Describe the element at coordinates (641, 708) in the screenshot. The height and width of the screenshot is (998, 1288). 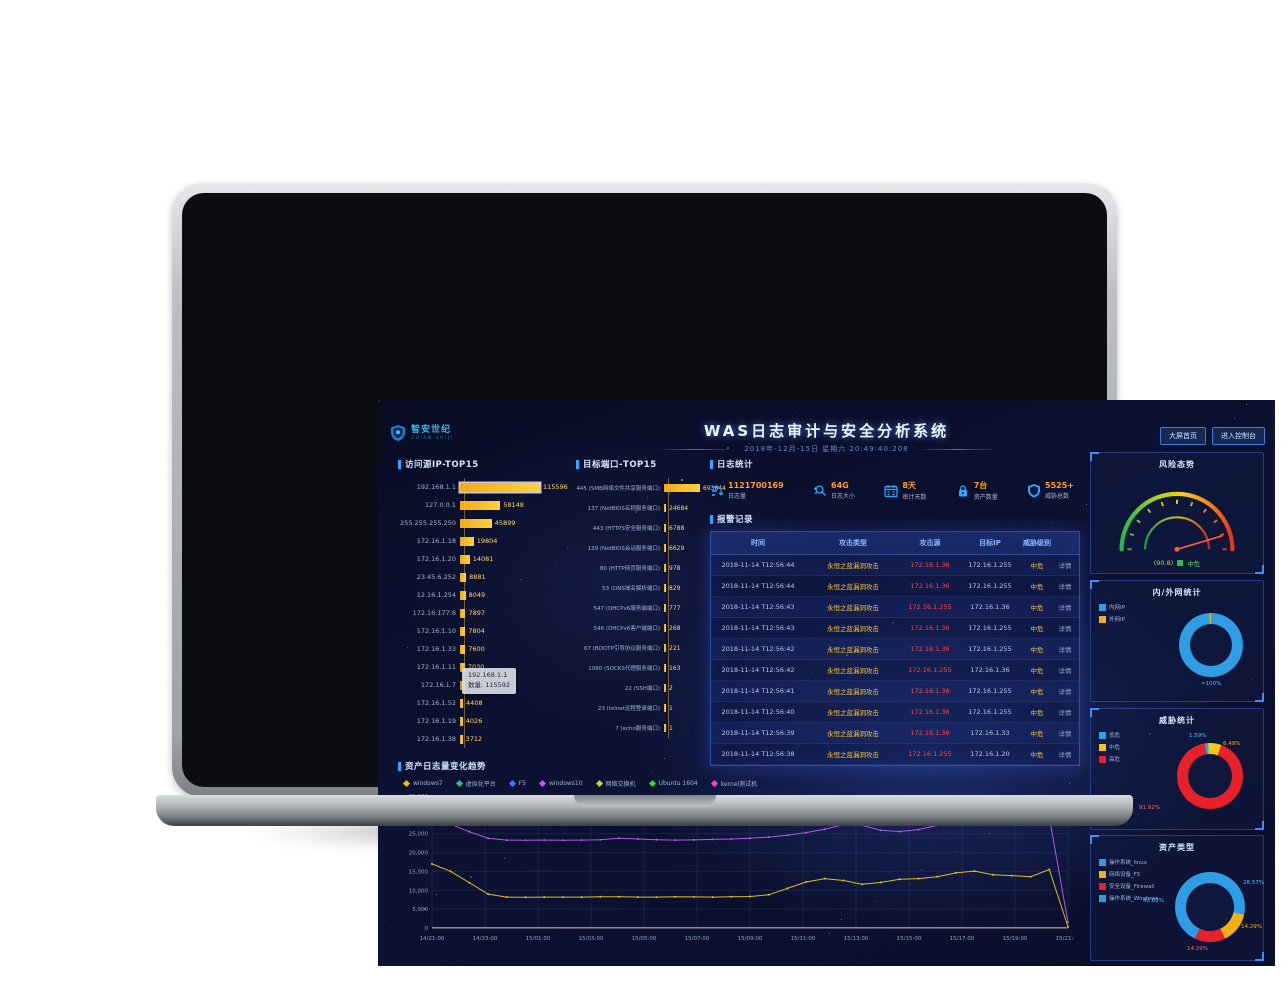
I see `bar-row: 23 (telnet远程登录端口) 1` at that location.